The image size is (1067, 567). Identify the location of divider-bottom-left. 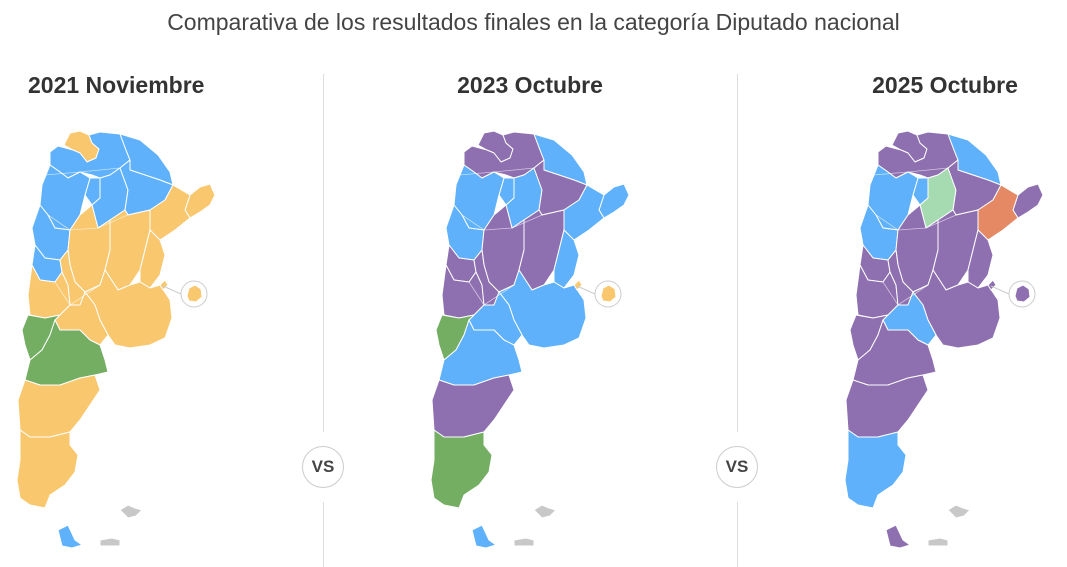
(323, 534).